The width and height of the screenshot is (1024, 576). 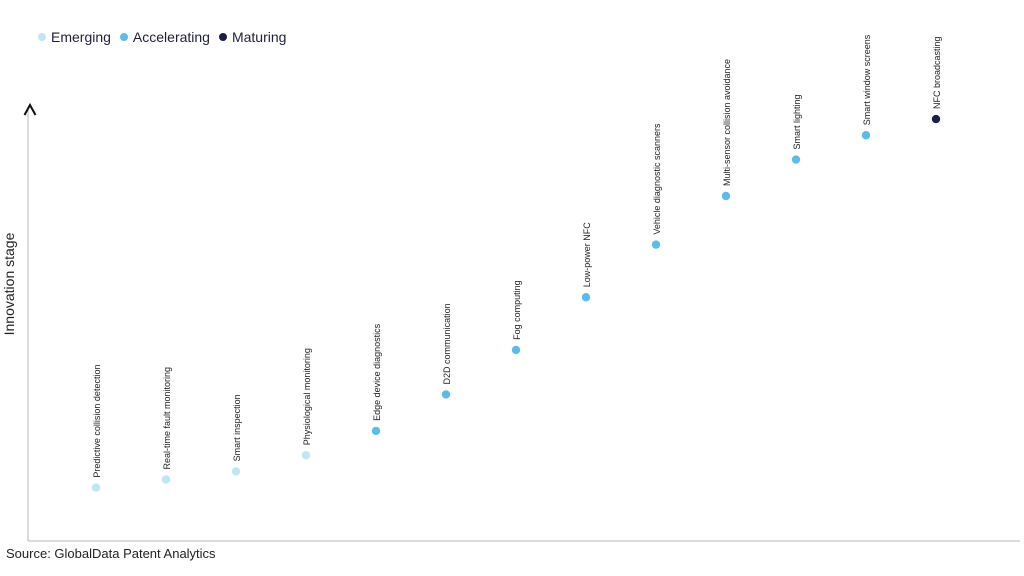 I want to click on data-point: Vehicle diagnostic scanners, so click(x=656, y=186).